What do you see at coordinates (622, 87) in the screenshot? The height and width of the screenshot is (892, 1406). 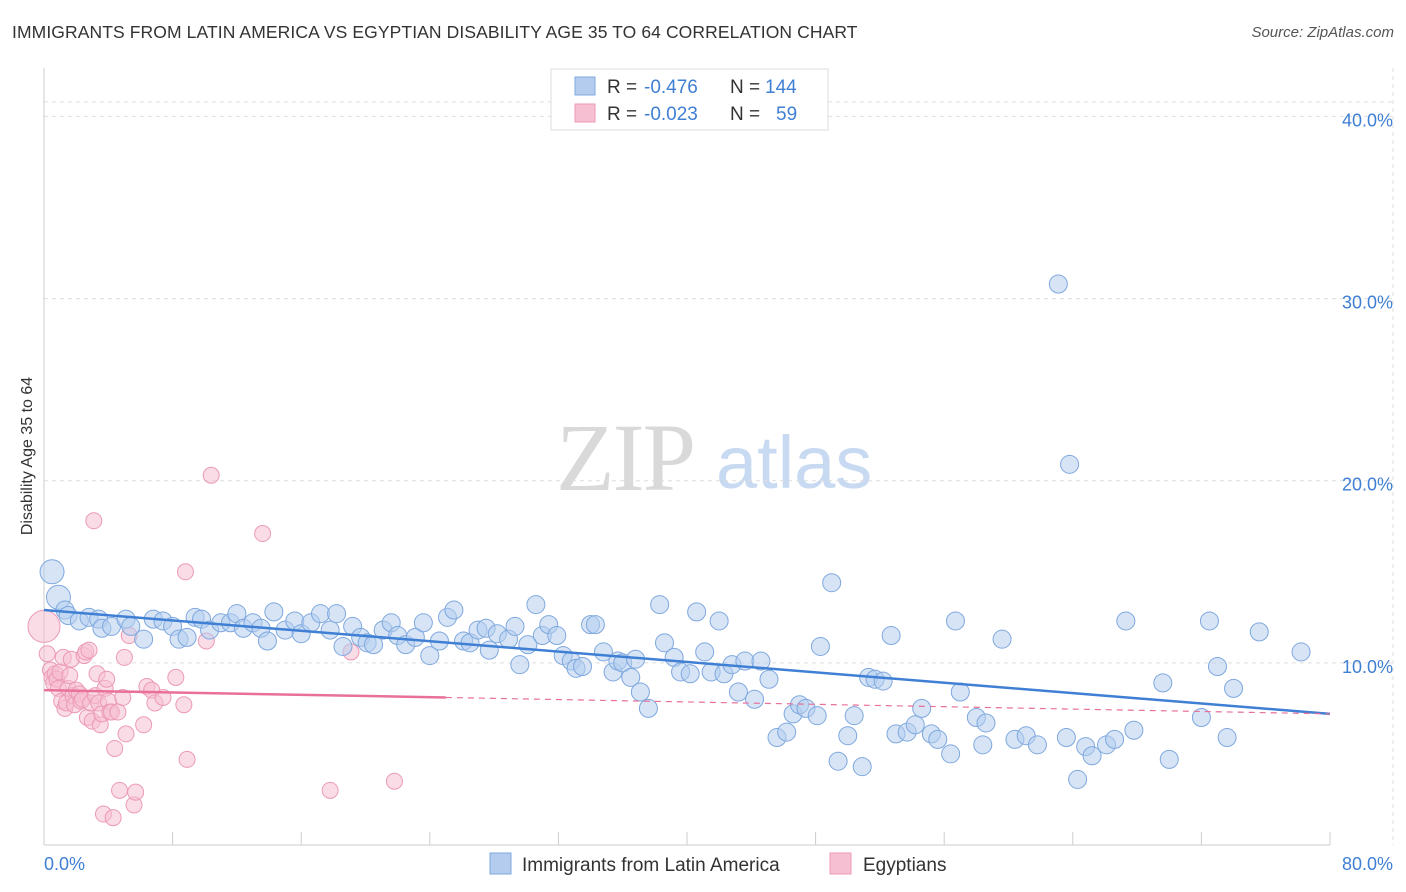 I see `legend-r-label-blue: R =` at bounding box center [622, 87].